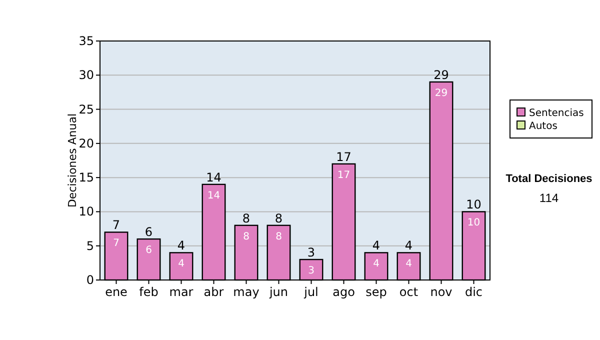 The height and width of the screenshot is (340, 600). I want to click on data-label: 3, so click(311, 271).